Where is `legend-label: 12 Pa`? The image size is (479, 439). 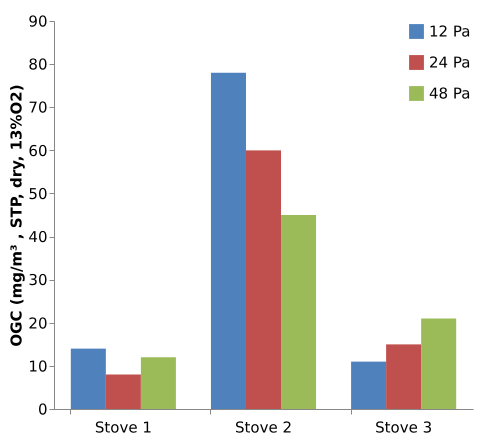 legend-label: 12 Pa is located at coordinates (449, 31).